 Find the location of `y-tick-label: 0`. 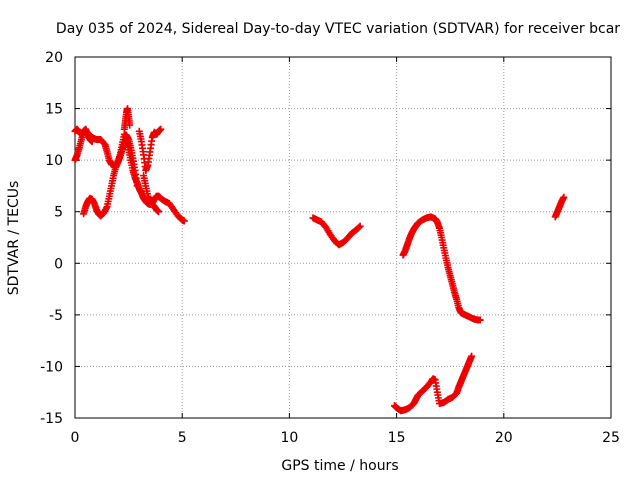

y-tick-label: 0 is located at coordinates (58, 264).